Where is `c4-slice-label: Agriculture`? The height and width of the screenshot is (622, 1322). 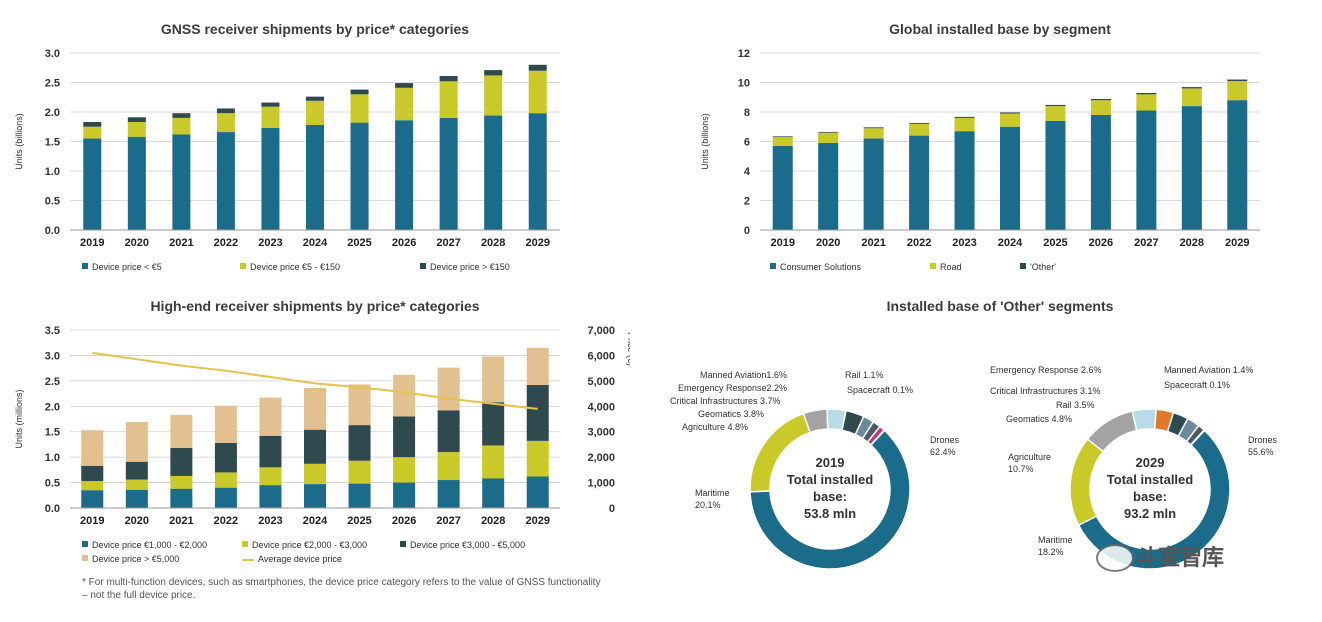
c4-slice-label: Agriculture is located at coordinates (1029, 457).